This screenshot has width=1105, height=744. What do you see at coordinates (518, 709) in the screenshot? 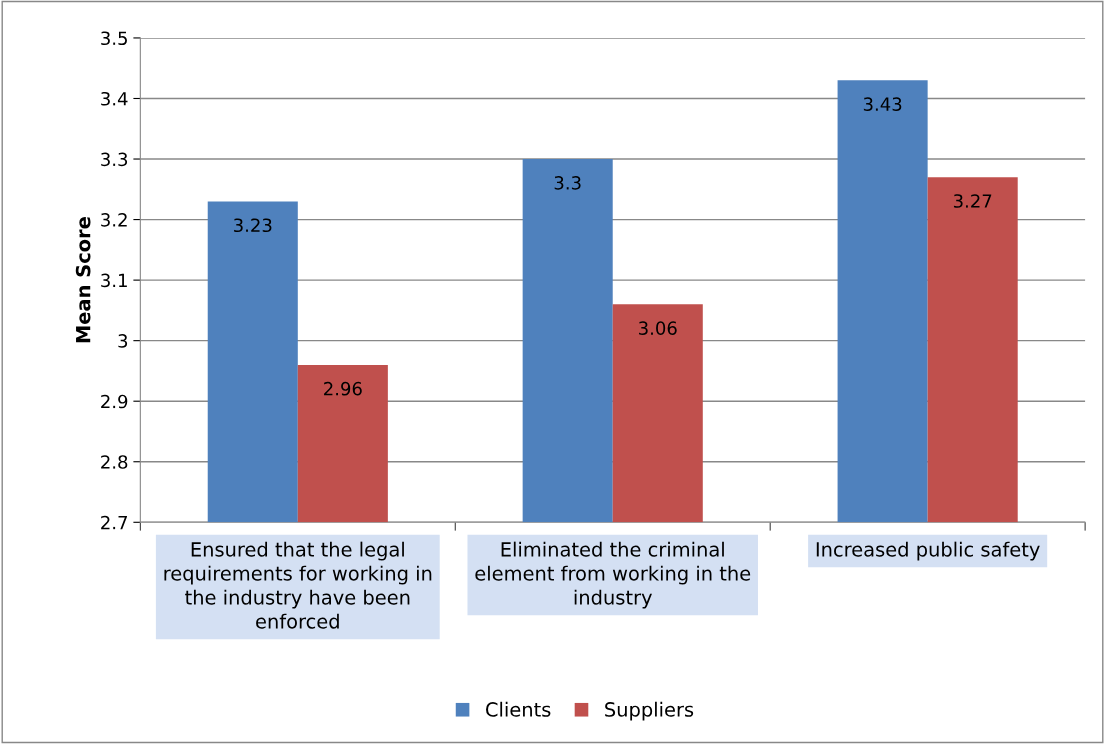
I see `legend-label: Clients` at bounding box center [518, 709].